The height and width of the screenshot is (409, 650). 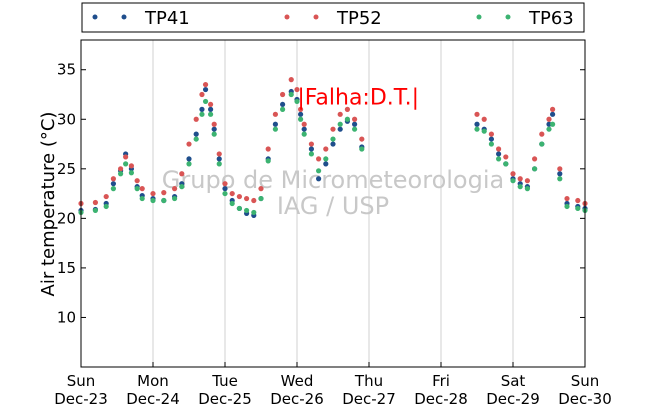 I want to click on legend-marker-tp41, so click(x=95, y=17).